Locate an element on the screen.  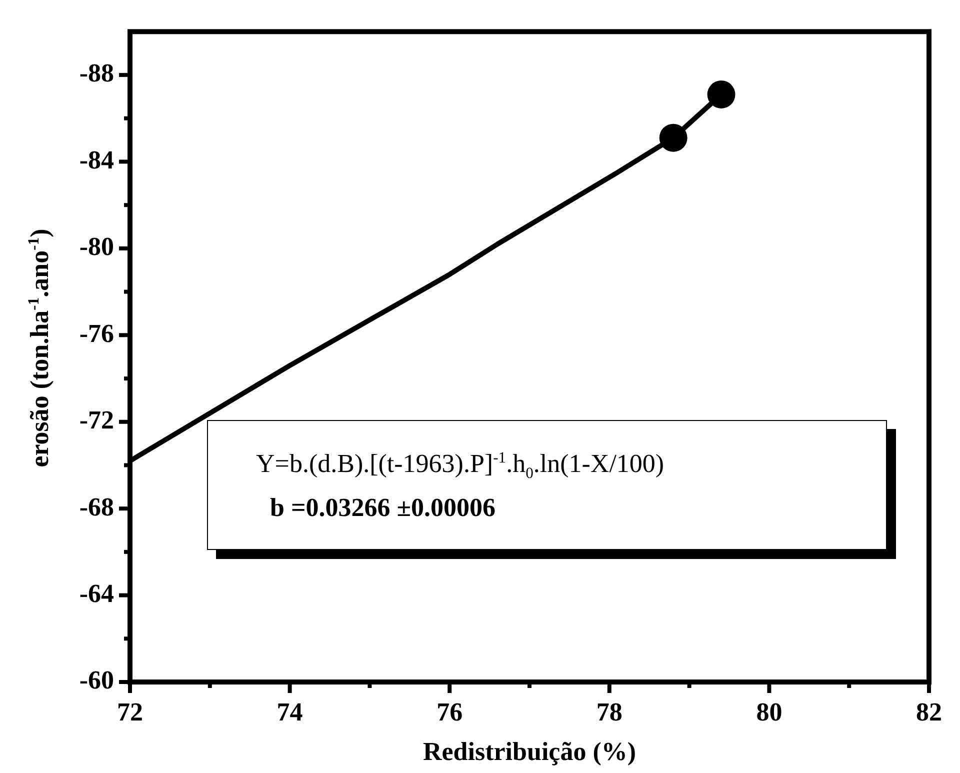
y-tick-label: -72 is located at coordinates (96, 420).